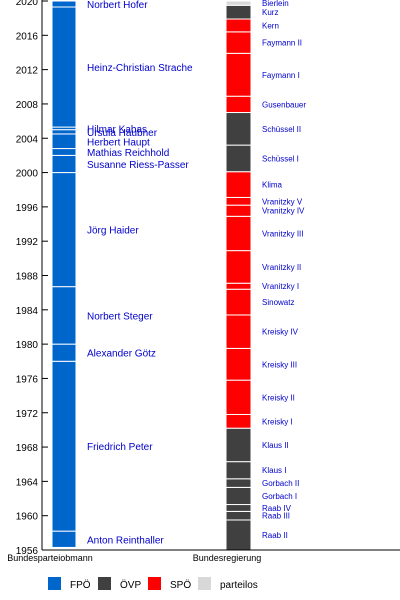  What do you see at coordinates (27, 4) in the screenshot?
I see `y-tick-label: 2020` at bounding box center [27, 4].